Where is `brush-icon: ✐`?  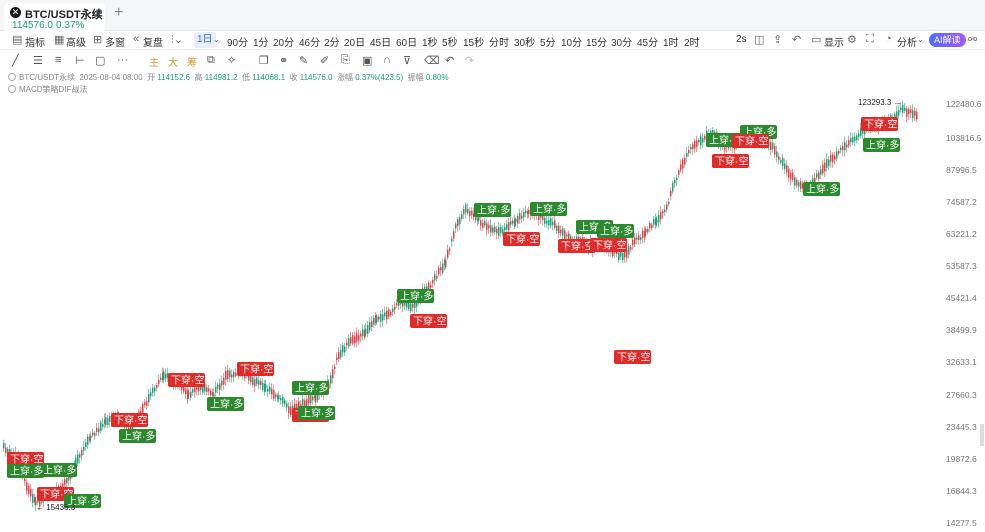 brush-icon: ✐ is located at coordinates (325, 61).